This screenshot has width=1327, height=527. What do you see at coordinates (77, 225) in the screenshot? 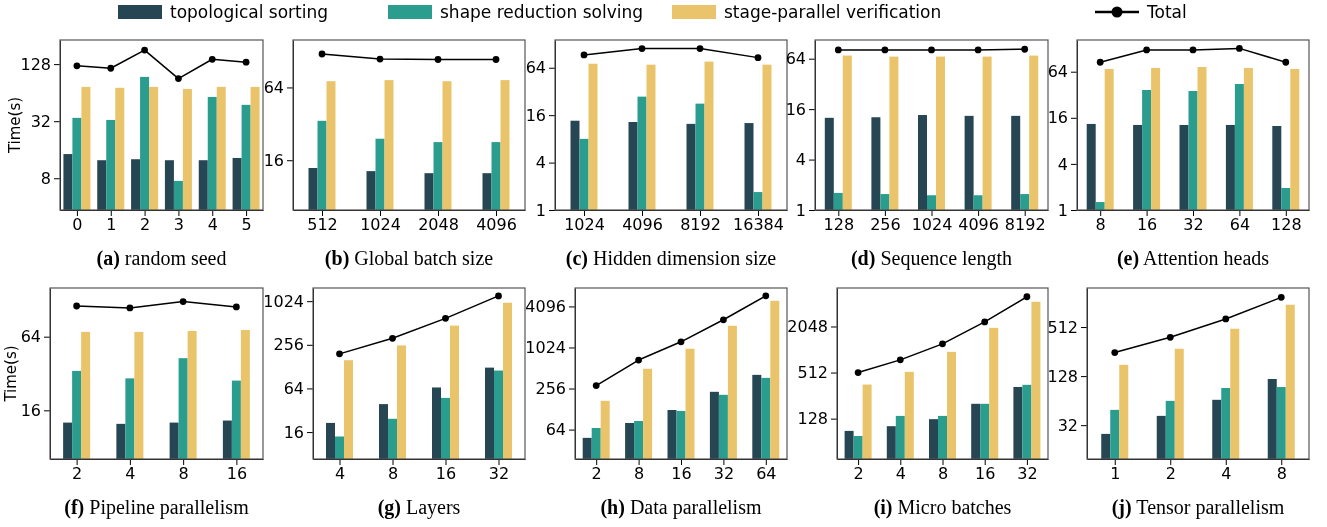
I see `x-tick-label: 0` at bounding box center [77, 225].